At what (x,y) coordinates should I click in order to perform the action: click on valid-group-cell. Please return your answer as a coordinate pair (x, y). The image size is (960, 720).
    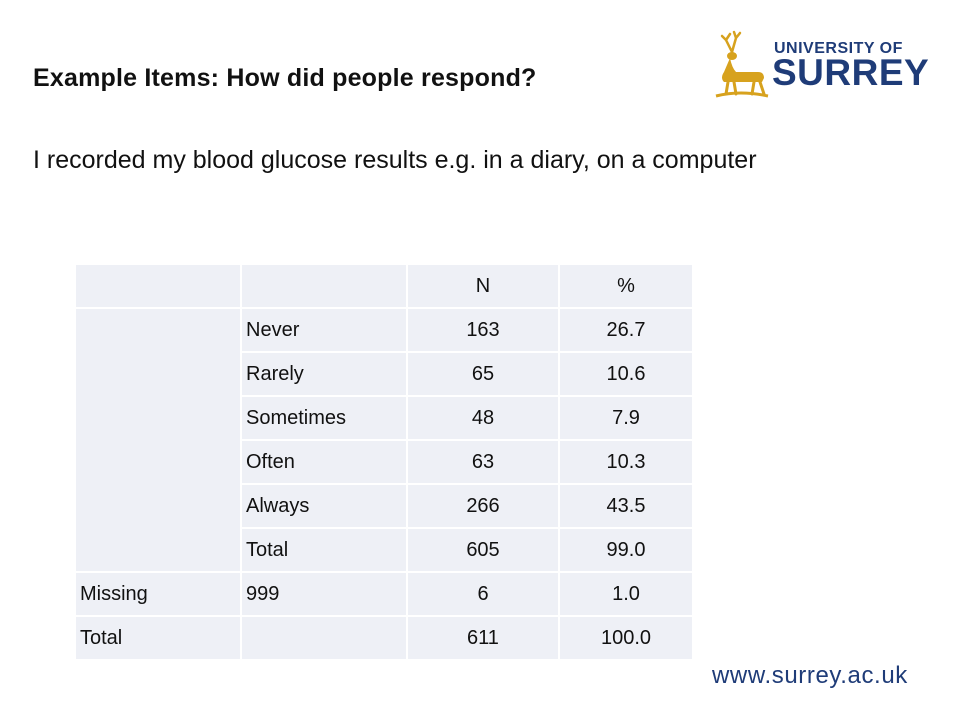
    Looking at the image, I should click on (158, 440).